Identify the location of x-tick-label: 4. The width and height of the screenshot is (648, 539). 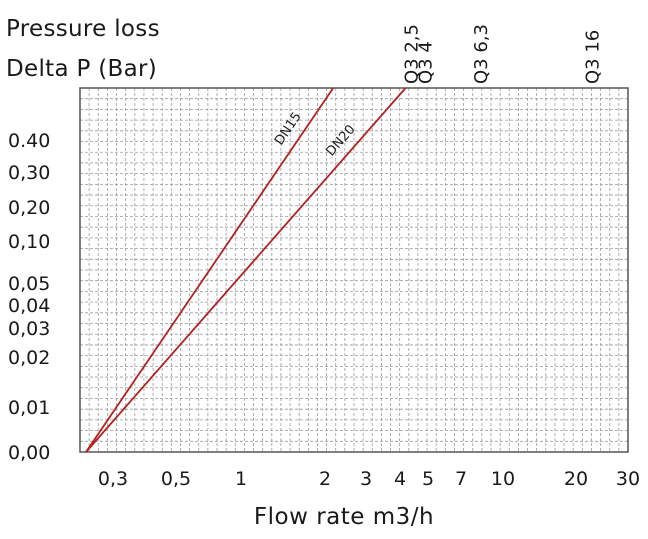
(400, 479).